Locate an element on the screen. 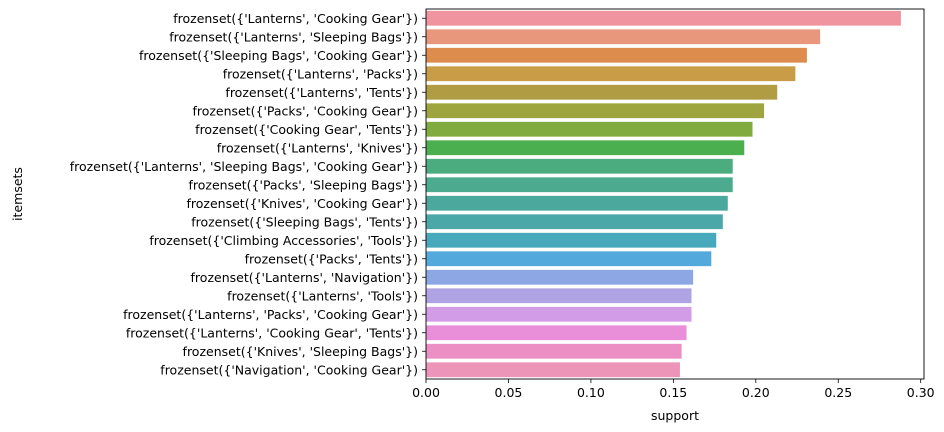 The image size is (944, 432). x-tick-label-2: 0.10 is located at coordinates (591, 392).